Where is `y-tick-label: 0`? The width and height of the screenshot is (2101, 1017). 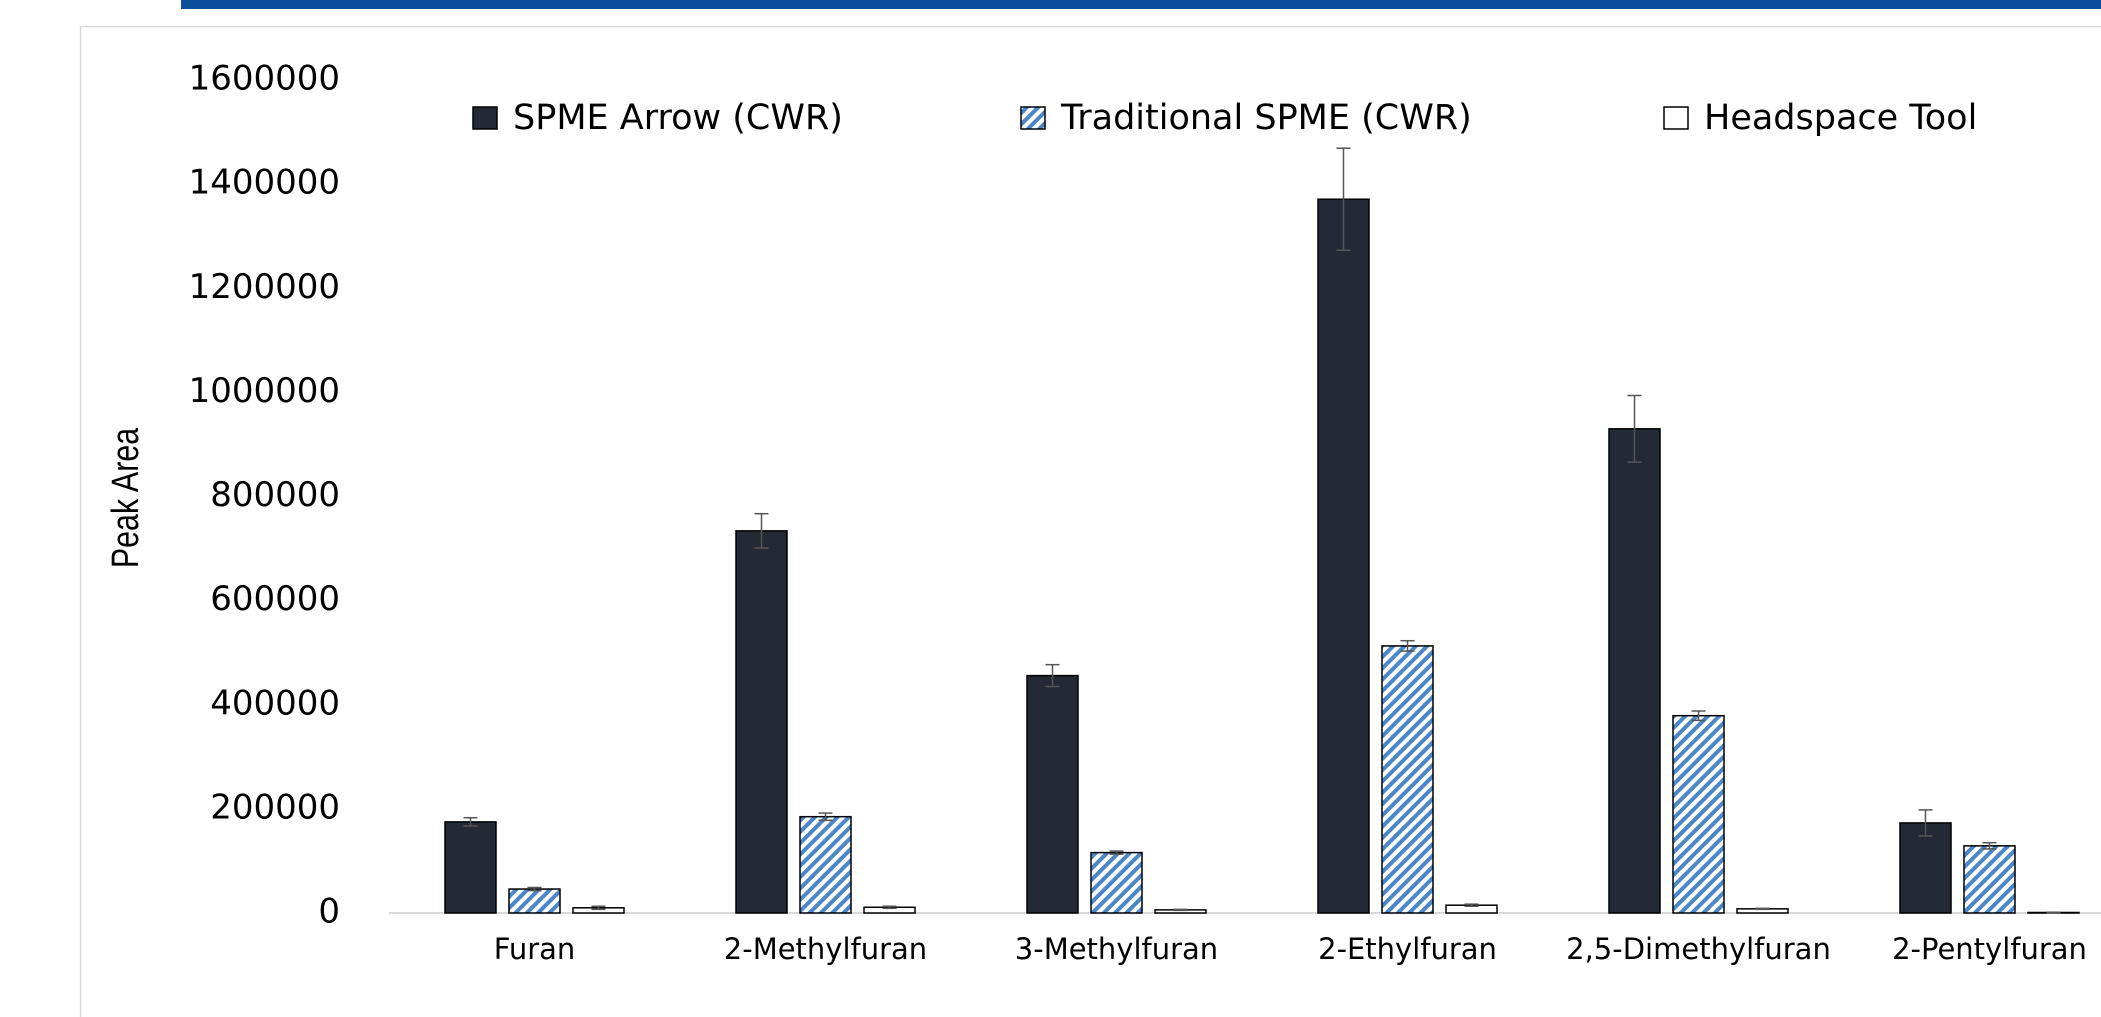 y-tick-label: 0 is located at coordinates (329, 912).